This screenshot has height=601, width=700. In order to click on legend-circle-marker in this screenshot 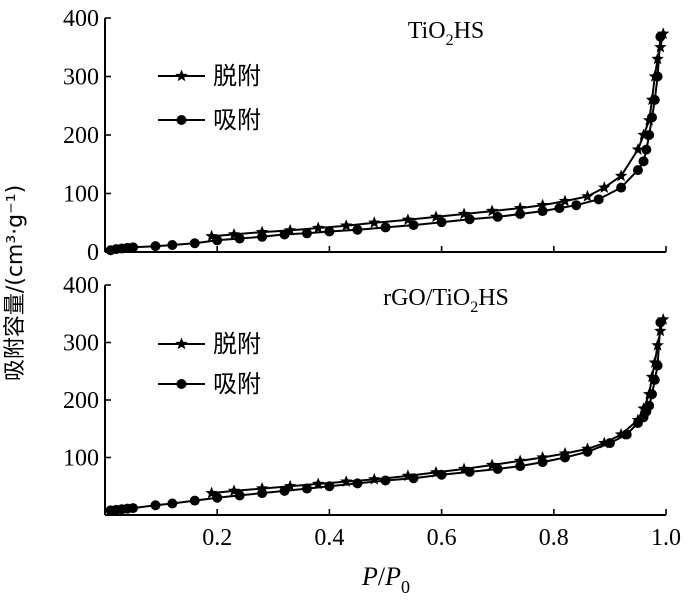, I will do `click(181, 120)`.